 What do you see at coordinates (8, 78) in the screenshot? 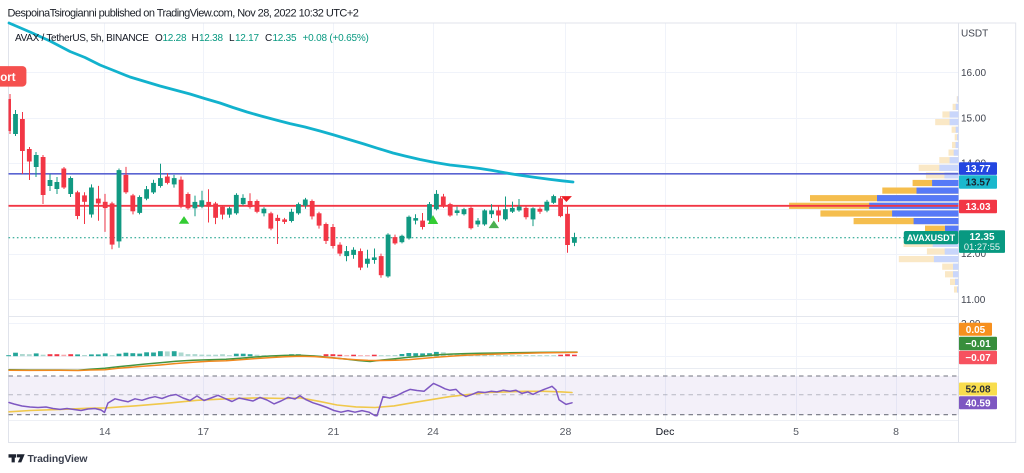
I see `svg-text: Short` at bounding box center [8, 78].